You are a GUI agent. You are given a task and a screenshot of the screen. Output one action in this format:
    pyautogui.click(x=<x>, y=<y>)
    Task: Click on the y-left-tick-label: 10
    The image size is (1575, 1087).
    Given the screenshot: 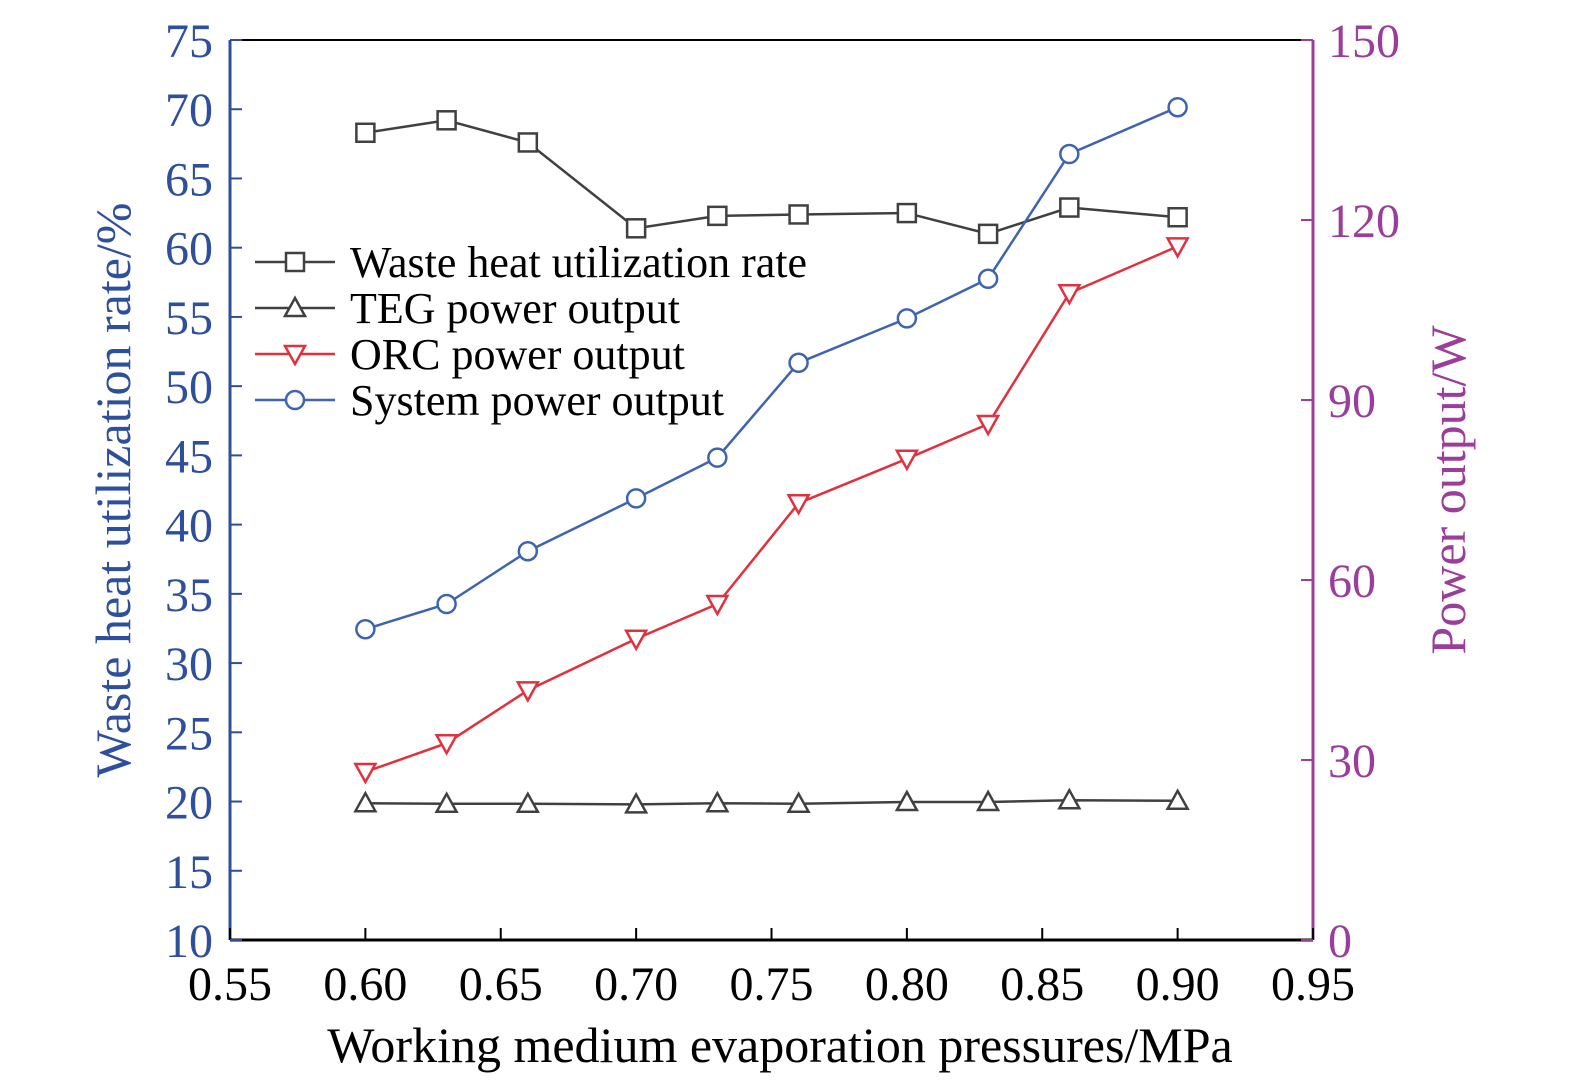 What is the action you would take?
    pyautogui.click(x=189, y=941)
    